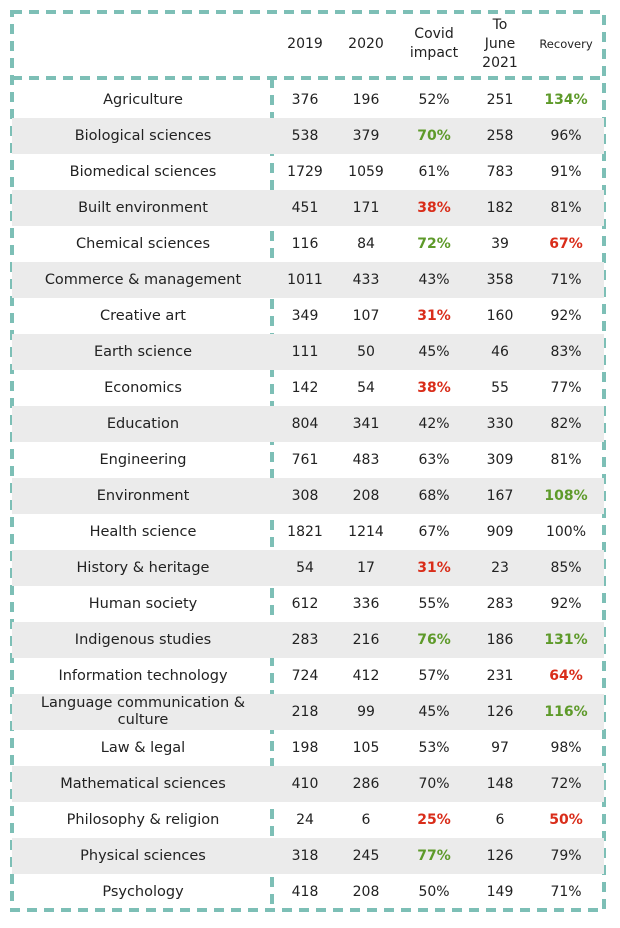 The width and height of the screenshot is (620, 928). Describe the element at coordinates (143, 891) in the screenshot. I see `subject-cell: Psychology` at that location.